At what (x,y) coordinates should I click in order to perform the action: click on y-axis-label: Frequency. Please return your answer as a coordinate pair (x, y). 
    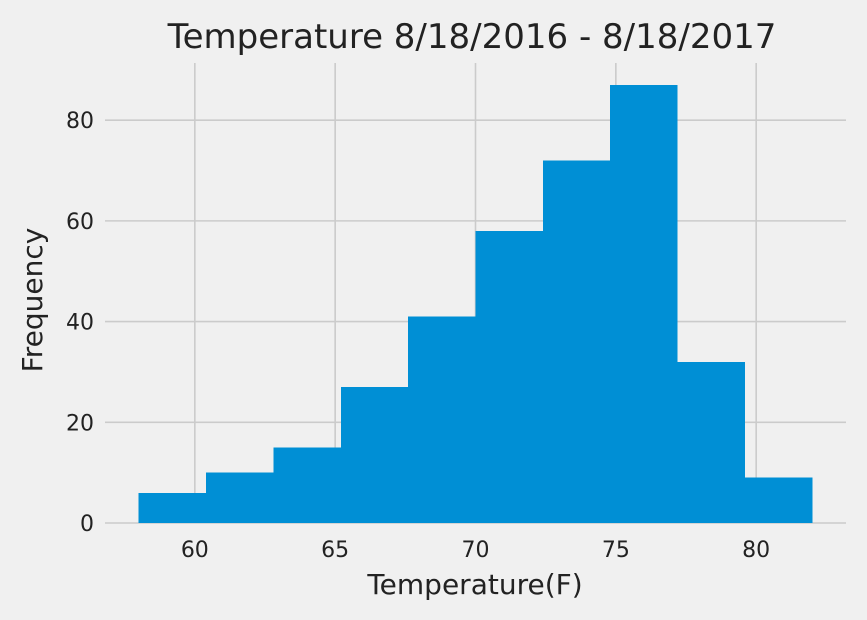
    Looking at the image, I should click on (32, 300).